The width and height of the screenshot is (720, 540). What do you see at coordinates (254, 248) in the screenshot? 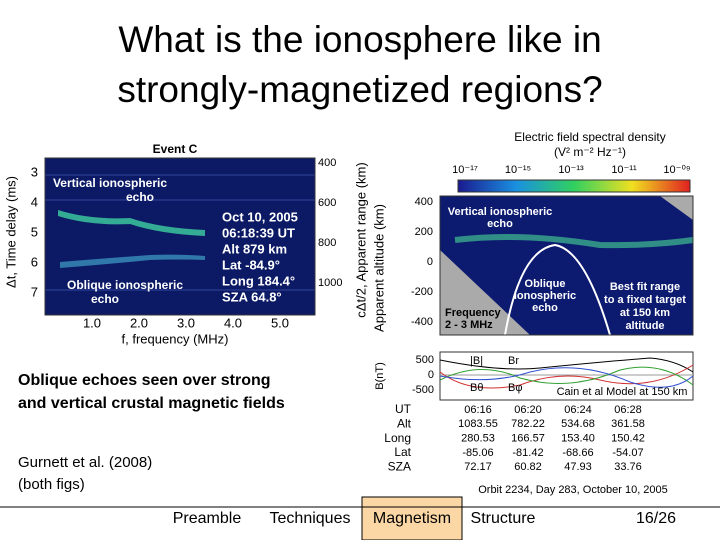
I see `event-info: Alt 879 km` at bounding box center [254, 248].